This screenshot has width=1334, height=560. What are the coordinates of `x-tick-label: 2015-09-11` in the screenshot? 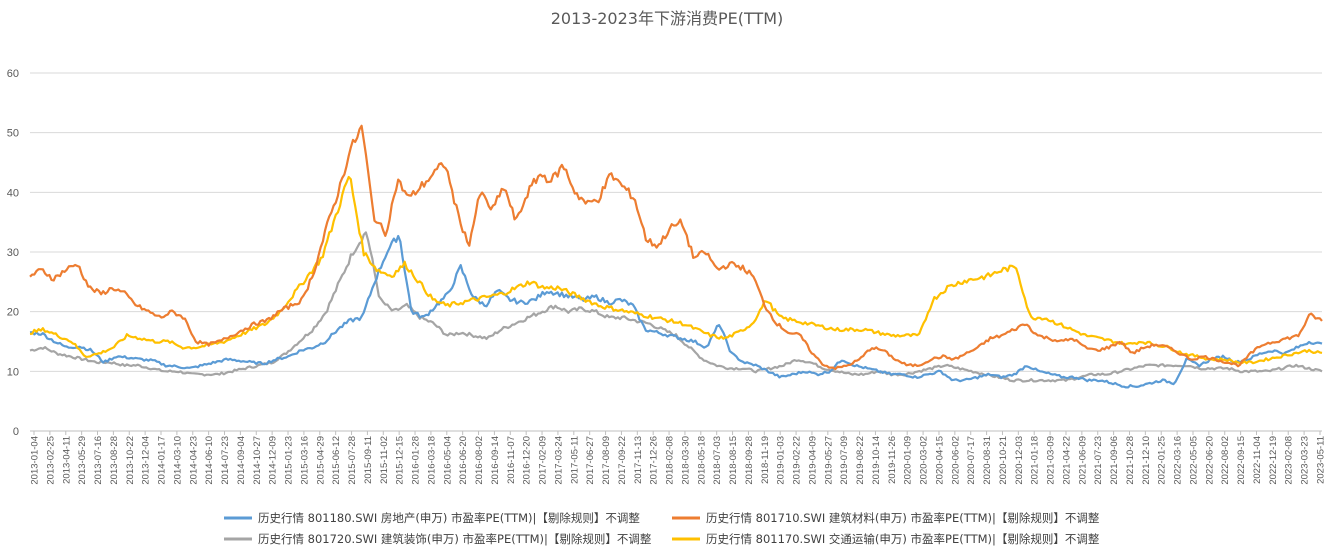 It's located at (368, 460).